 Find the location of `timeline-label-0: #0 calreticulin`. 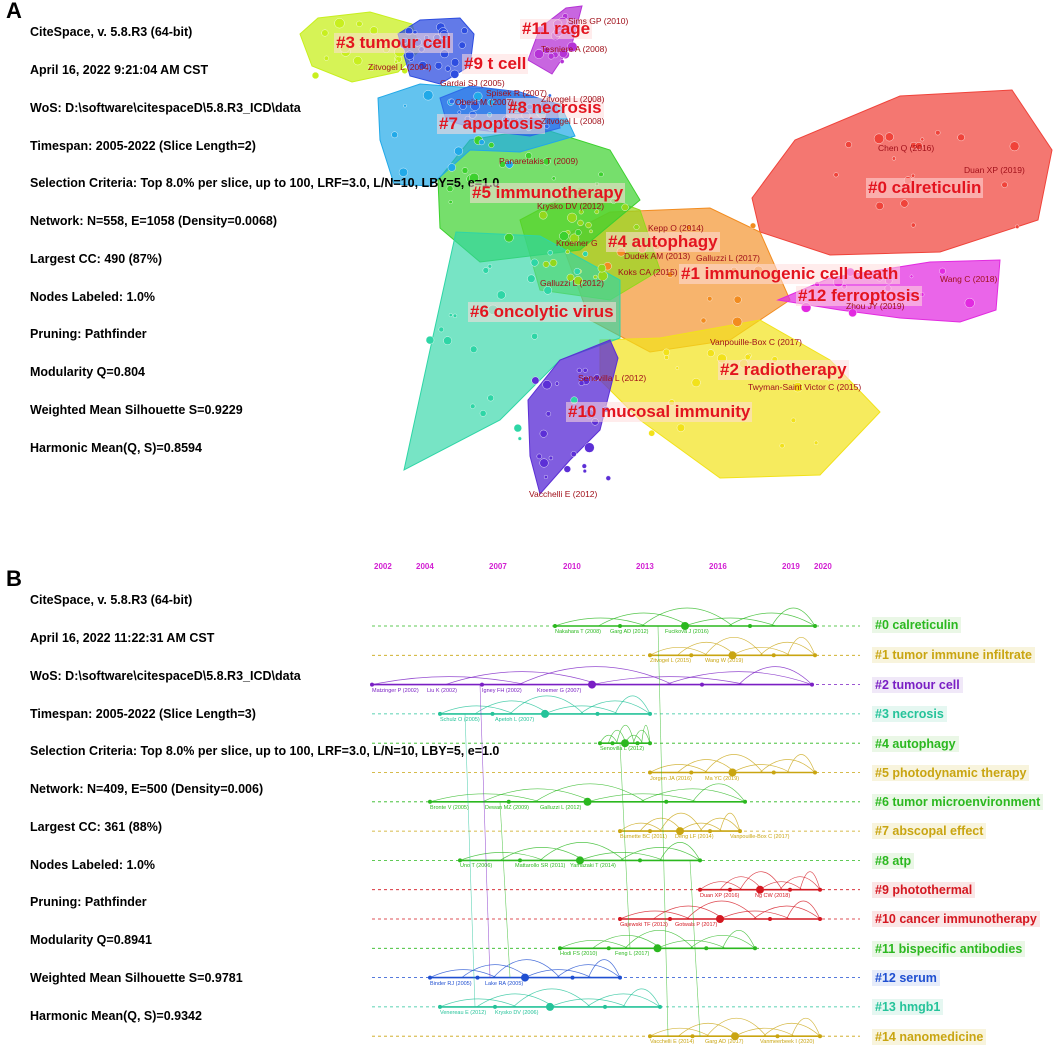

timeline-label-0: #0 calreticulin is located at coordinates (917, 625).